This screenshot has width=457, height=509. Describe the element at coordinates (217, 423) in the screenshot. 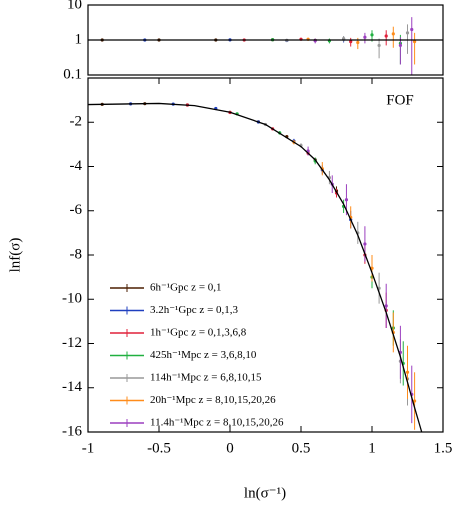

I see `legend-label: 11.4h⁻¹Mpc z = 8,10,15,20,26` at that location.